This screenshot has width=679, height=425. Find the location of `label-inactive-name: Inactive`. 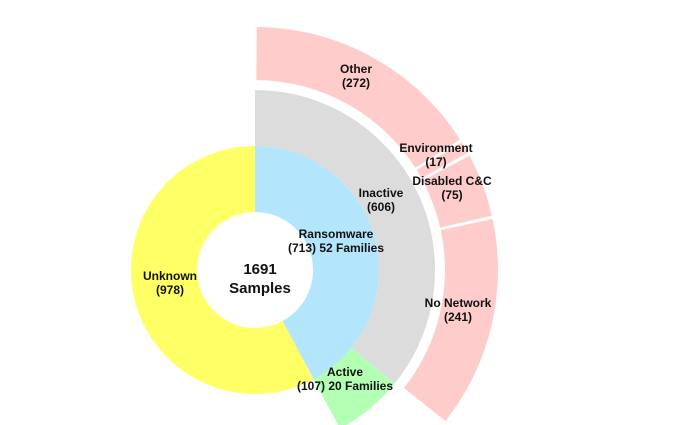

label-inactive-name: Inactive is located at coordinates (381, 193).